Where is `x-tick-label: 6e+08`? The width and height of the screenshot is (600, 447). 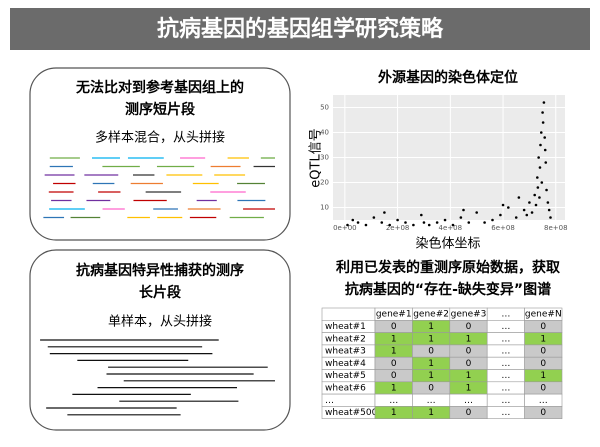 x-tick-label: 6e+08 is located at coordinates (503, 228).